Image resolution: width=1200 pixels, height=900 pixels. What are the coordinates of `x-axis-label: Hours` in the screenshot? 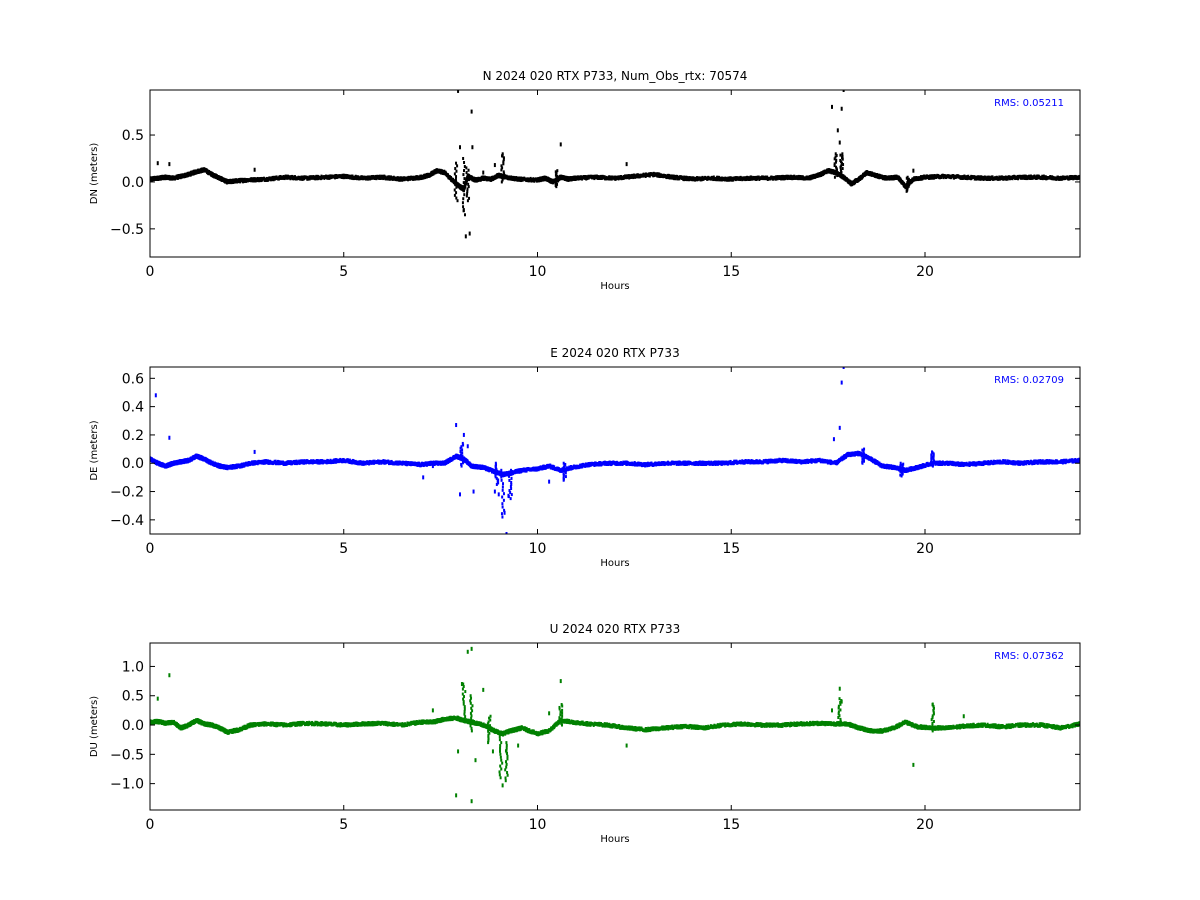 It's located at (614, 286).